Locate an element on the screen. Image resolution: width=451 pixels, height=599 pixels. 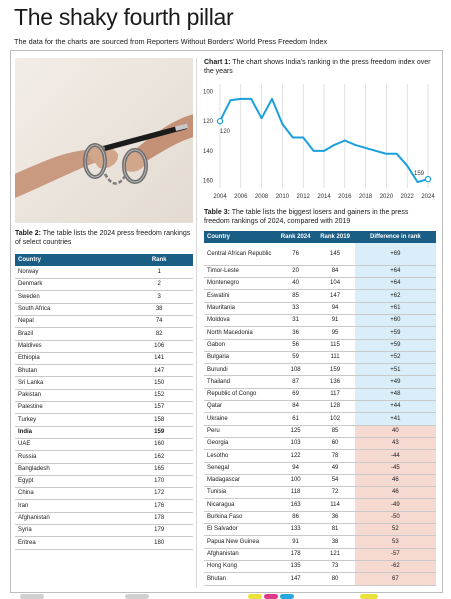
table3-cell-rank2019: 115 is located at coordinates (335, 345).